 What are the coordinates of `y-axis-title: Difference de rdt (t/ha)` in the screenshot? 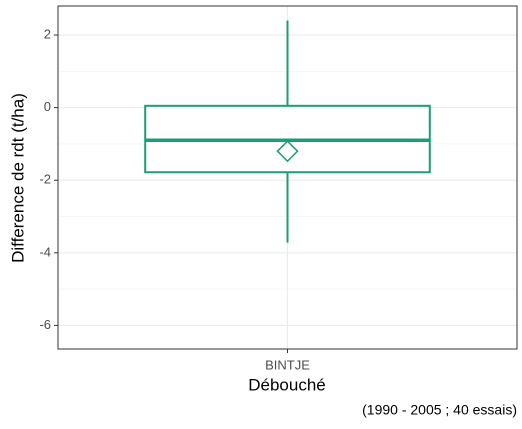 It's located at (17, 178).